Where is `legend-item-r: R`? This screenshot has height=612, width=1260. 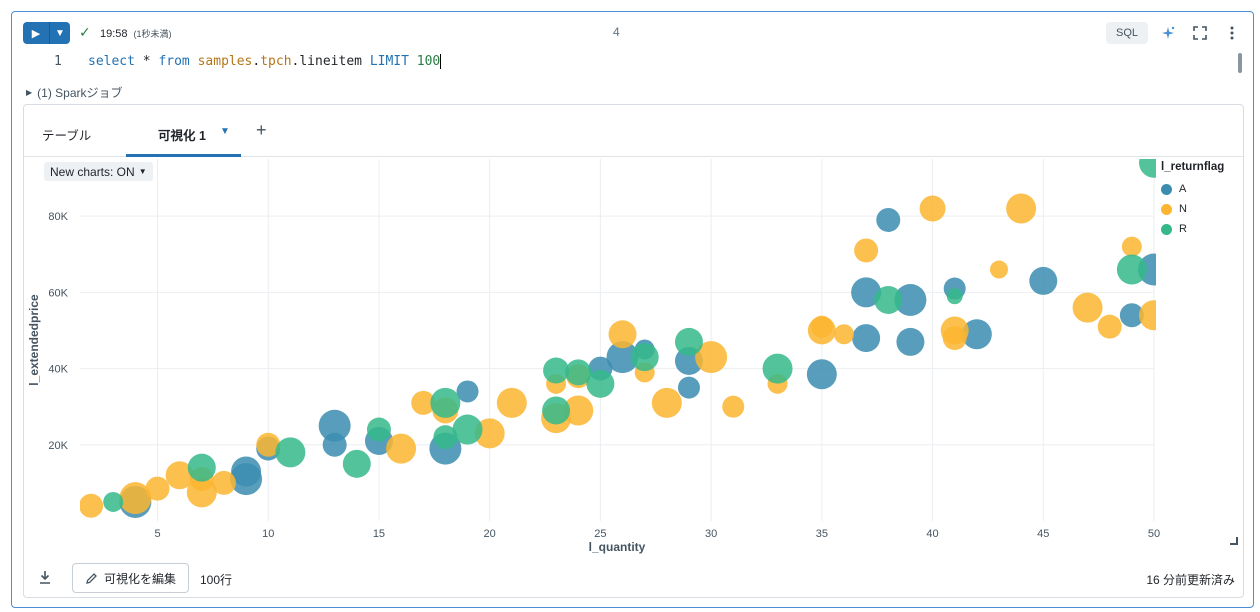
legend-item-r: R is located at coordinates (1192, 229).